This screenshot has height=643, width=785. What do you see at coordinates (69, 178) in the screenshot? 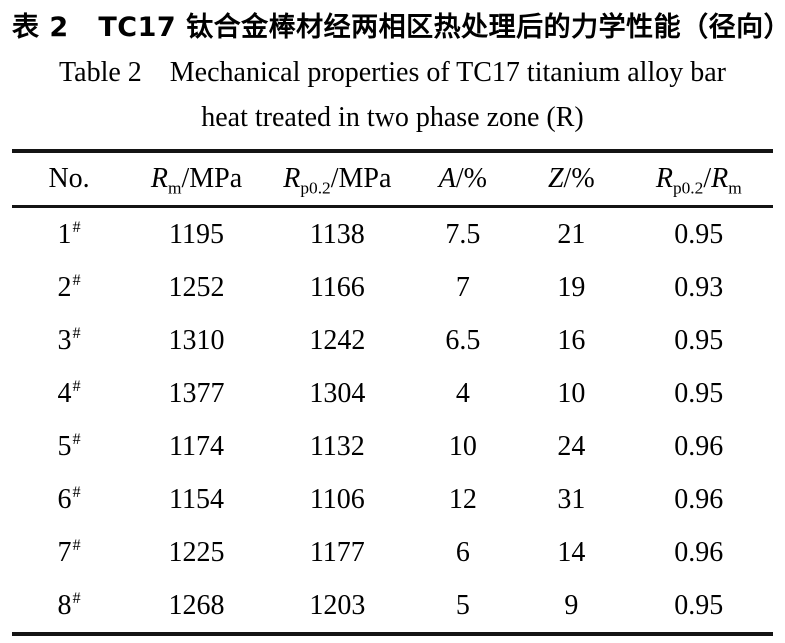
I see `column-header-no: No.` at bounding box center [69, 178].